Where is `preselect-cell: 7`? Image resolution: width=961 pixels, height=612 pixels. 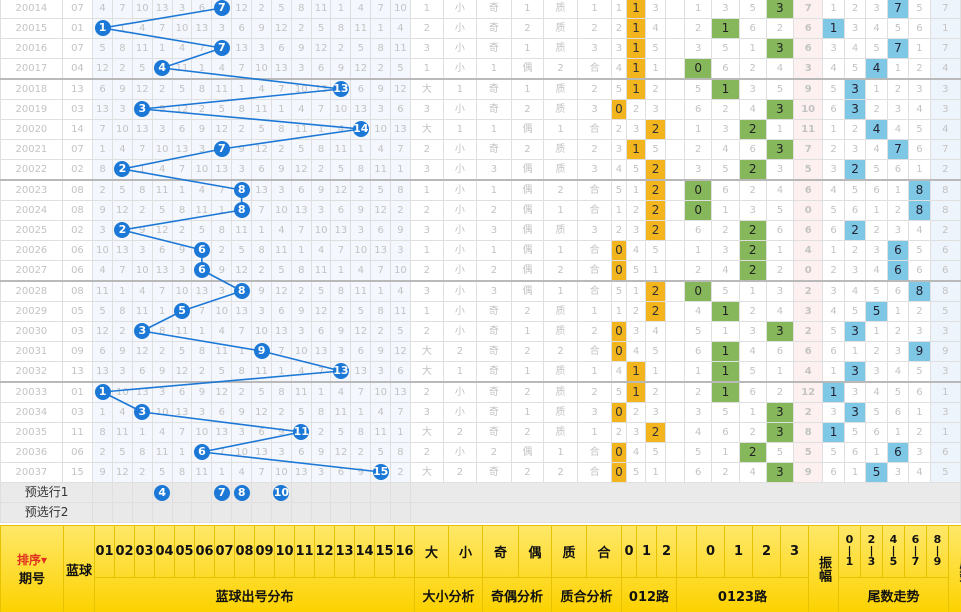
preselect-cell: 7 is located at coordinates (222, 492).